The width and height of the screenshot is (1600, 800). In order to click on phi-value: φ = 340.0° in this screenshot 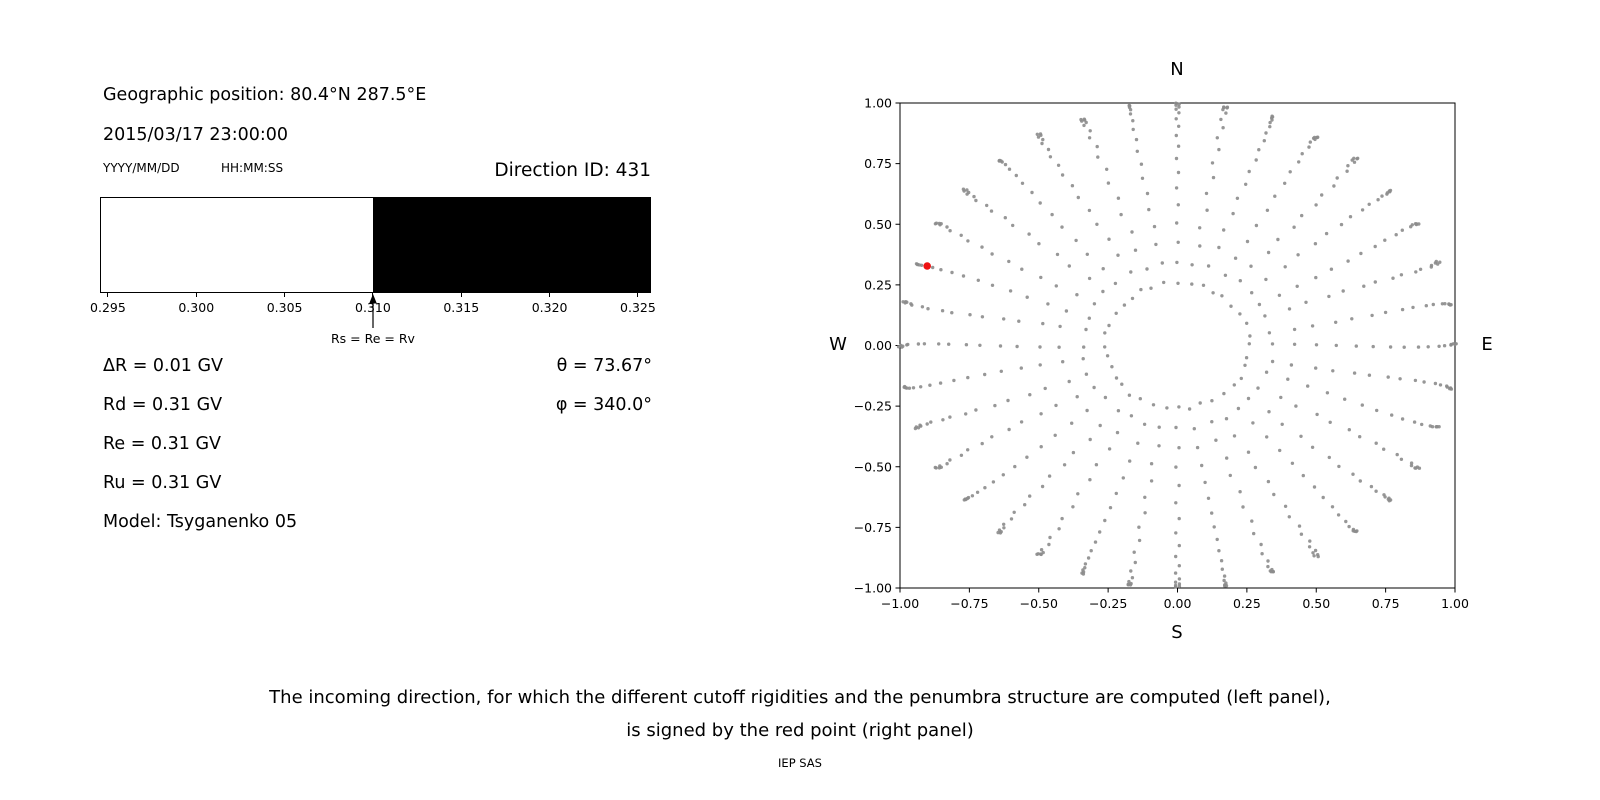, I will do `click(603, 405)`.